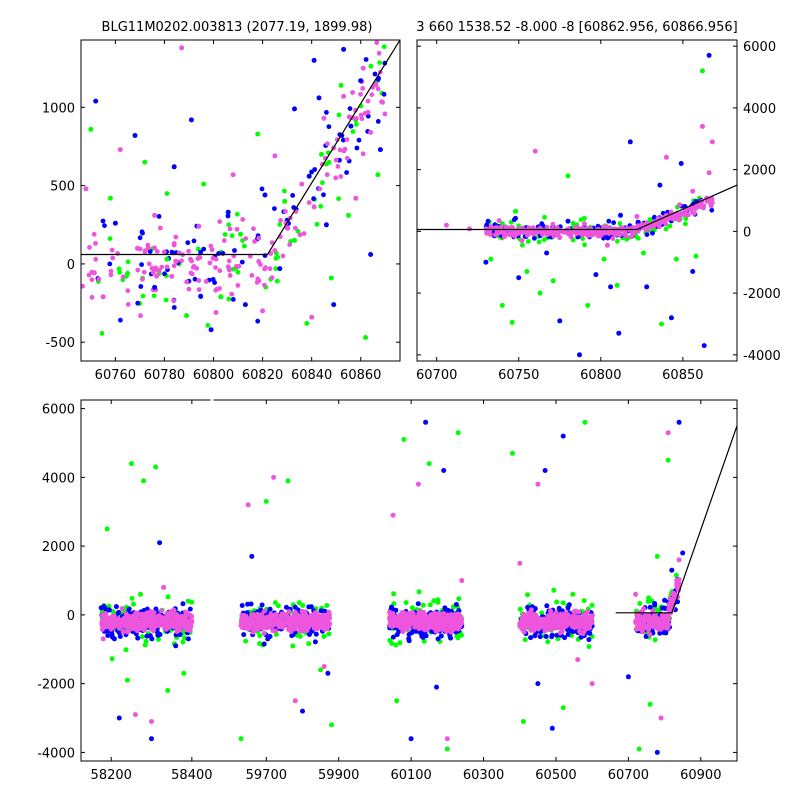 The height and width of the screenshot is (800, 800). Describe the element at coordinates (759, 47) in the screenshot. I see `y-tick-label: 6000` at that location.